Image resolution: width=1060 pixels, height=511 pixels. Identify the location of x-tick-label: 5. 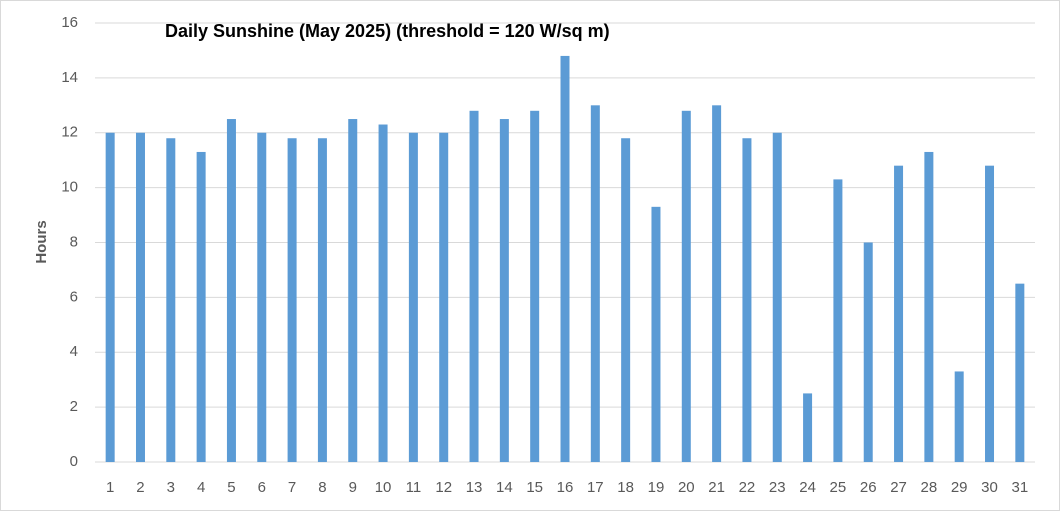
(231, 487).